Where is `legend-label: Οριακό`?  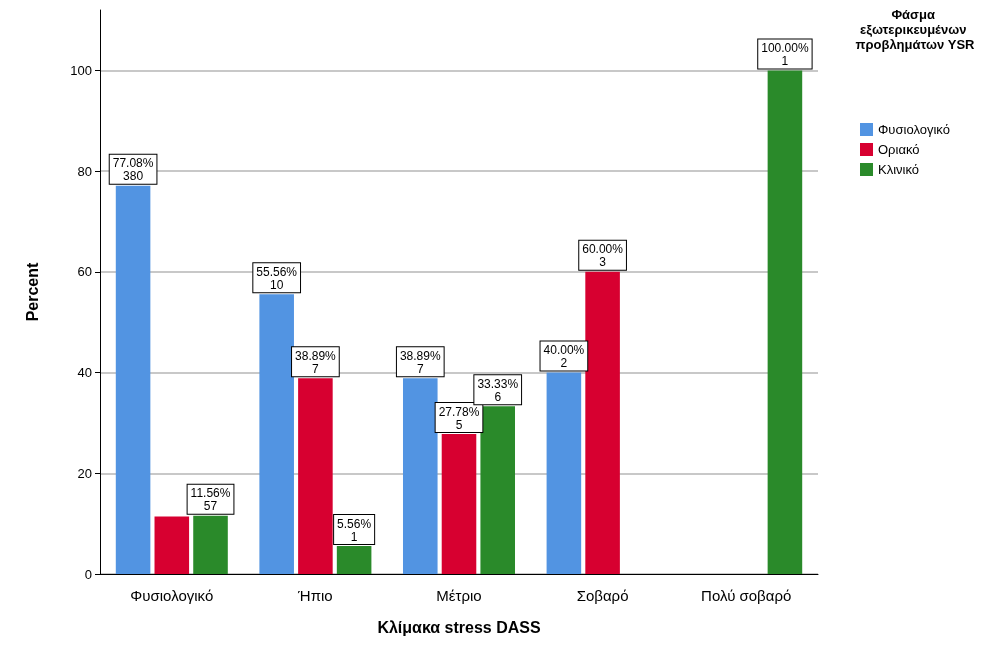
legend-label: Οριακό is located at coordinates (899, 149).